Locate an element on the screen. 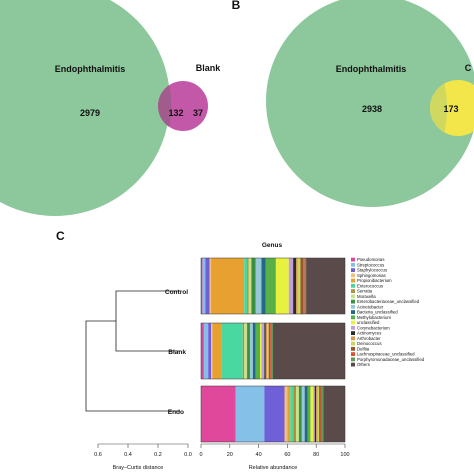 This screenshot has height=474, width=474. bar-segment-blank-staphylococcus is located at coordinates (210, 351).